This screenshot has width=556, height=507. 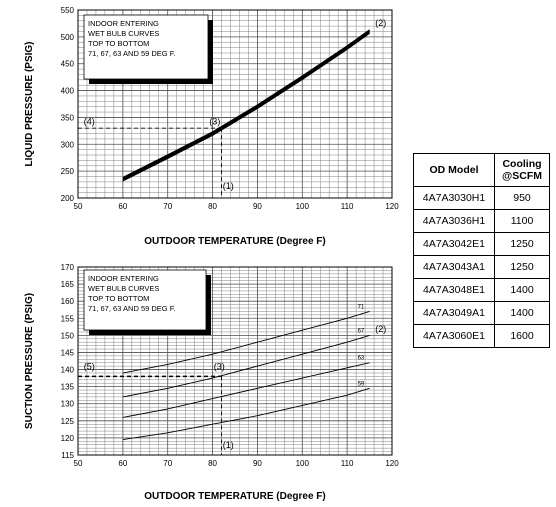 I want to click on chart1-x-tick-label: 80, so click(x=212, y=206).